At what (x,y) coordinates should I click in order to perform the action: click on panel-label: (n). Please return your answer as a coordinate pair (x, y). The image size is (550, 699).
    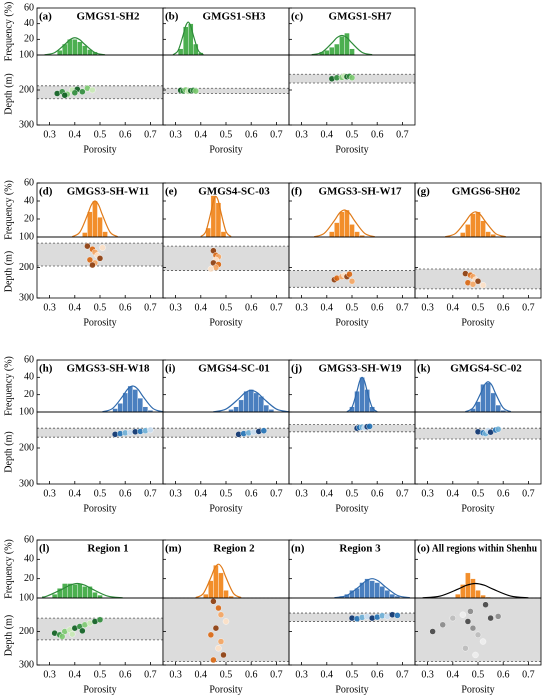
    Looking at the image, I should click on (298, 549).